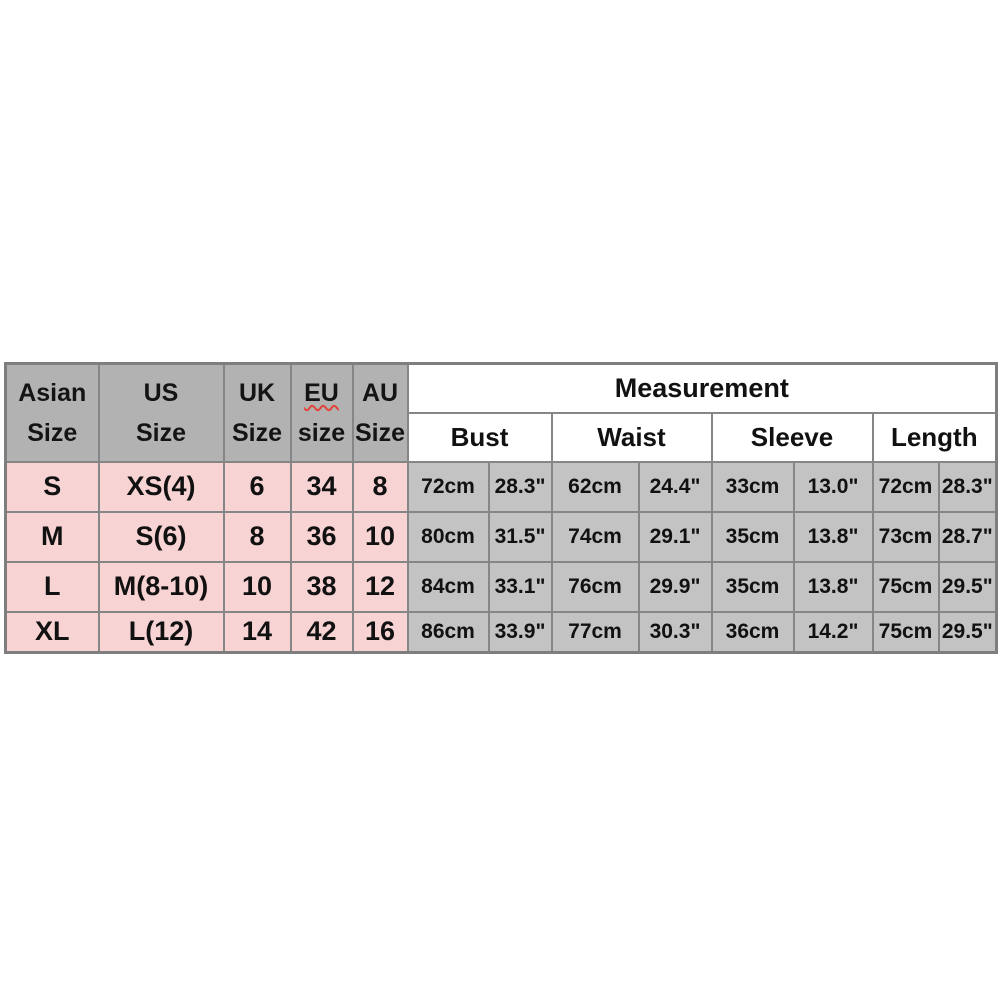 Image resolution: width=1002 pixels, height=1002 pixels. I want to click on header-us-line1: US, so click(161, 392).